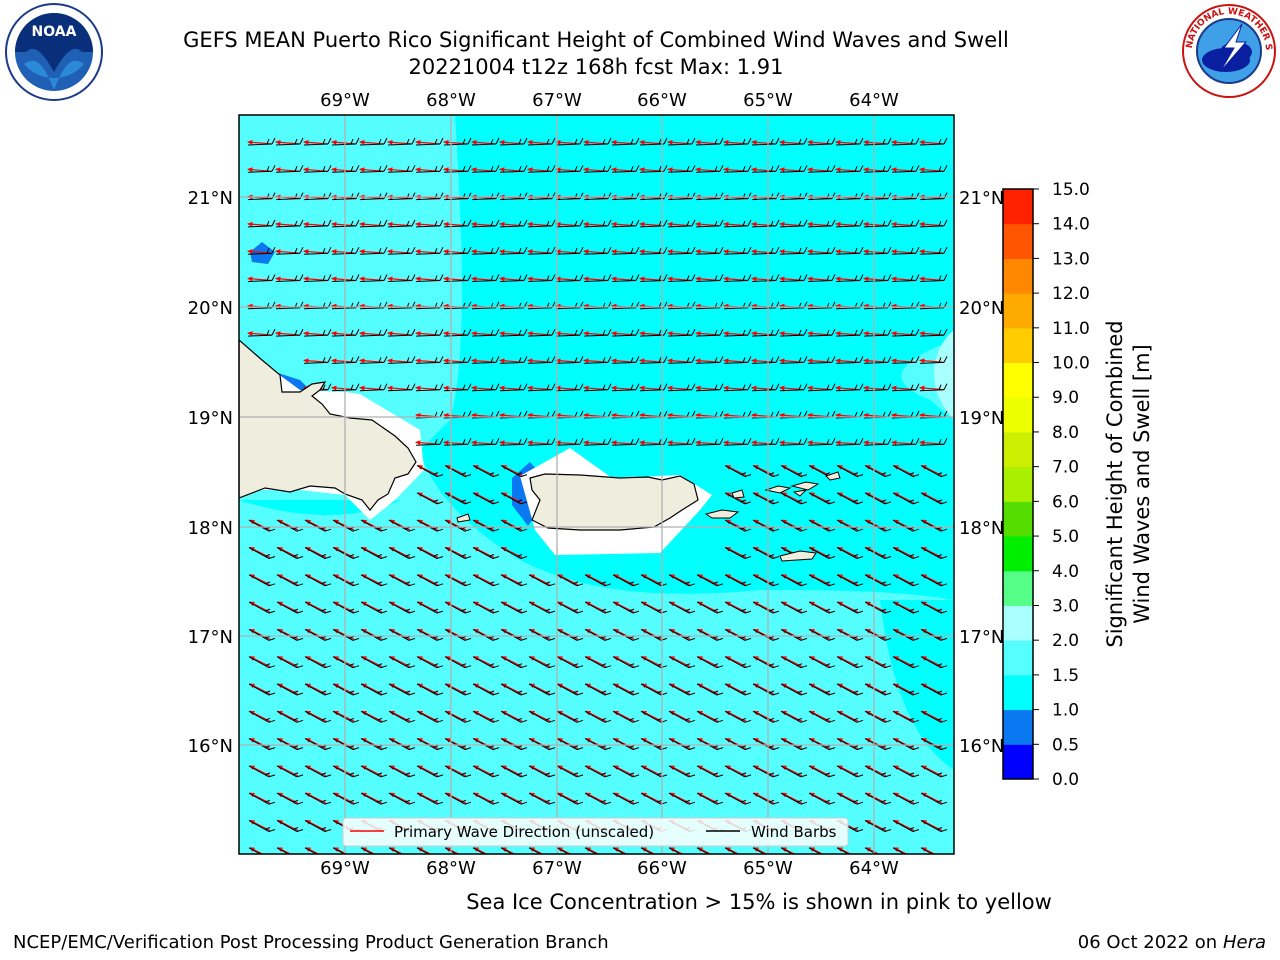  Describe the element at coordinates (1065, 468) in the screenshot. I see `colorbar-tick-label: 7.0` at that location.